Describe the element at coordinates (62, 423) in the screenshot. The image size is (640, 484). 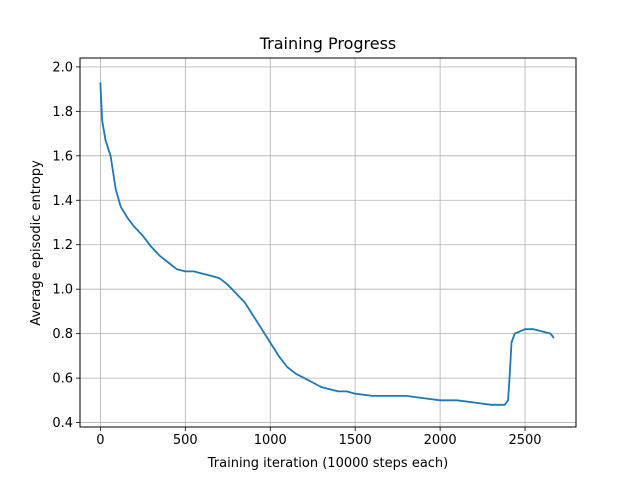
I see `y-tick-label: 0.4` at that location.